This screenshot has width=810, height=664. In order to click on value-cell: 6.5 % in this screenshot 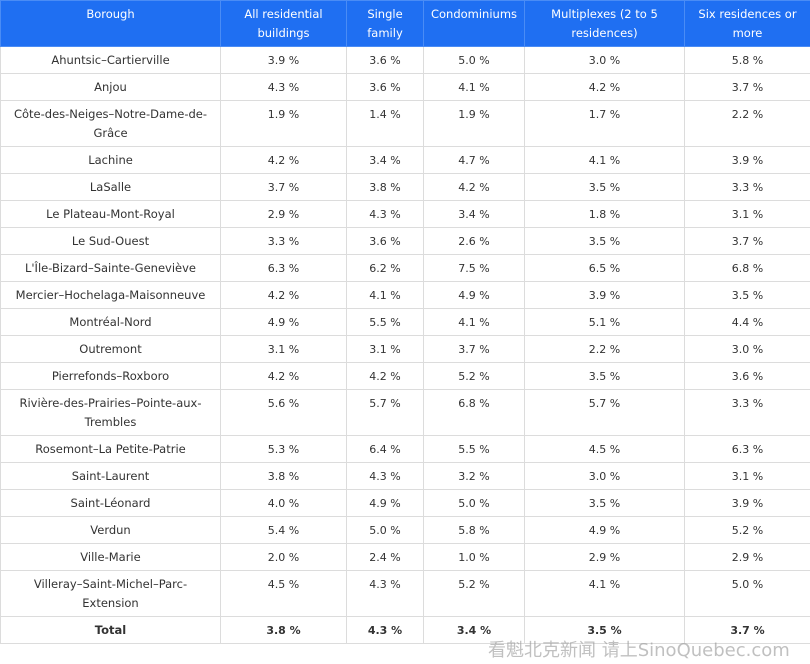, I will do `click(604, 268)`.